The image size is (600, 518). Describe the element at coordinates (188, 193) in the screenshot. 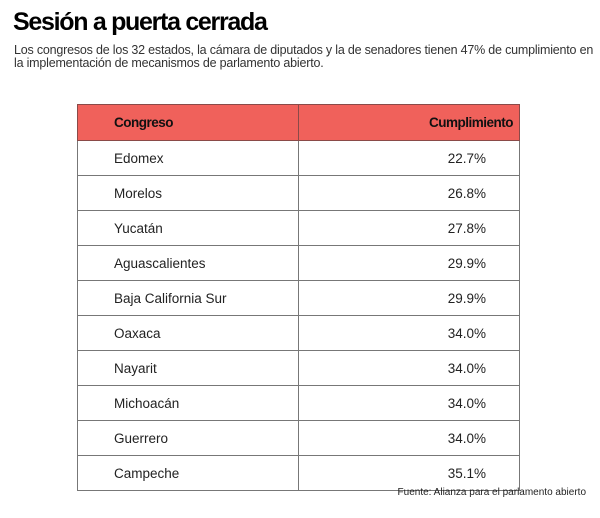

I see `congreso-cell: Morelos` at that location.